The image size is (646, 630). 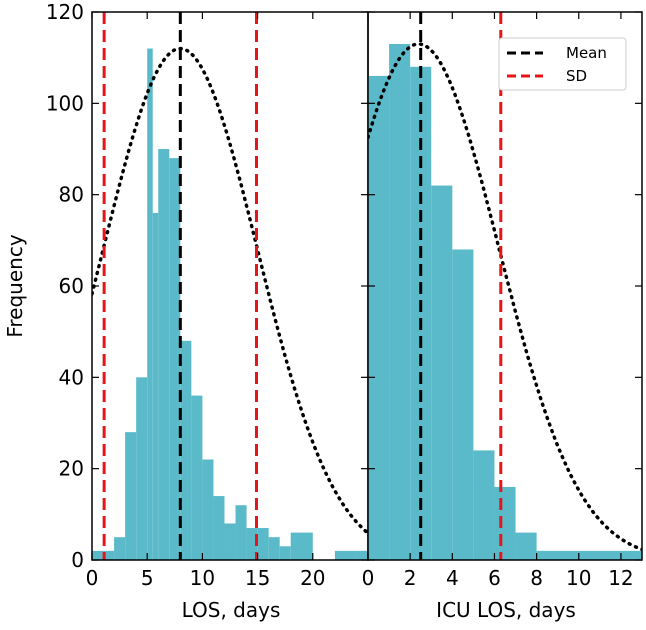 I want to click on legend: Mean SD, so click(x=562, y=64).